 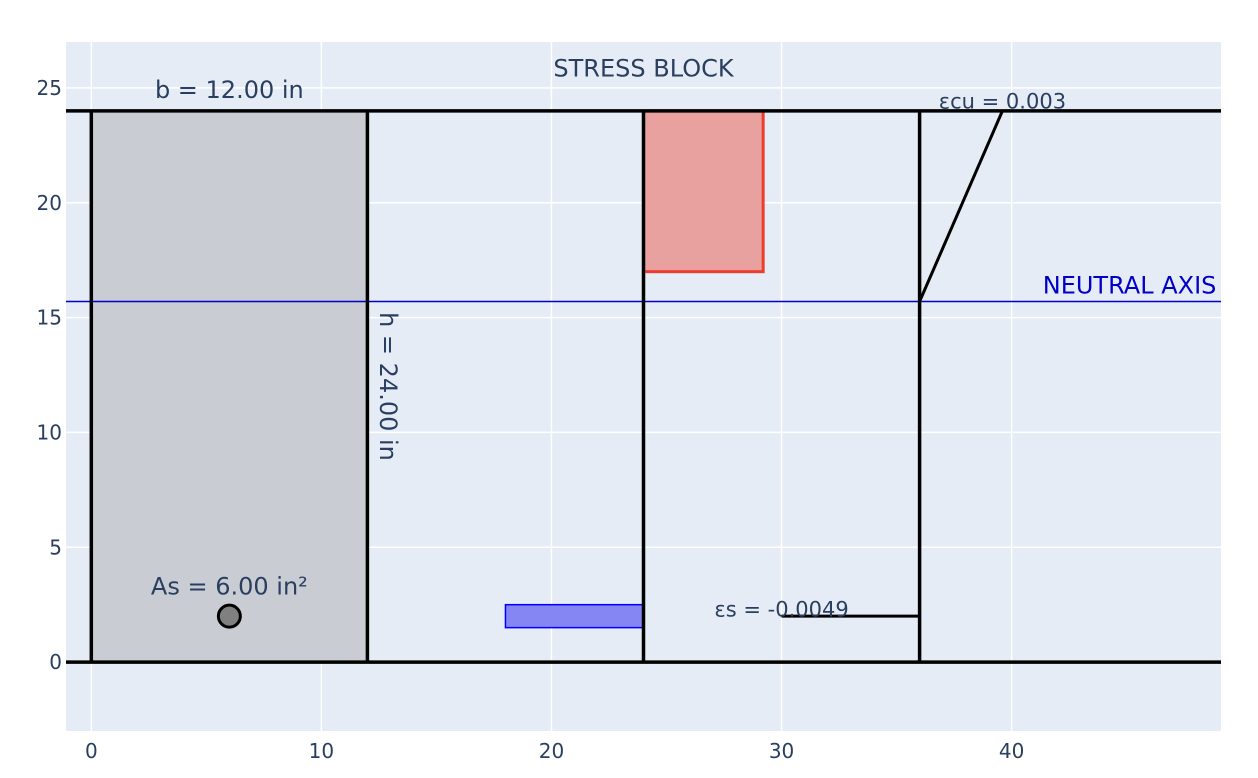 What do you see at coordinates (1130, 285) in the screenshot?
I see `neutral-axis-annotation: NEUTRAL AXIS` at bounding box center [1130, 285].